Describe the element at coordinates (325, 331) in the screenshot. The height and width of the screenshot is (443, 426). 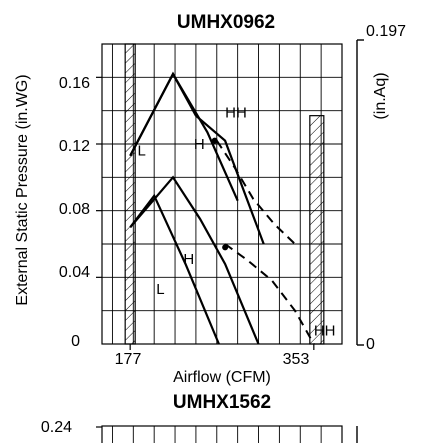
I see `curve-label-hh-5: HH` at that location.